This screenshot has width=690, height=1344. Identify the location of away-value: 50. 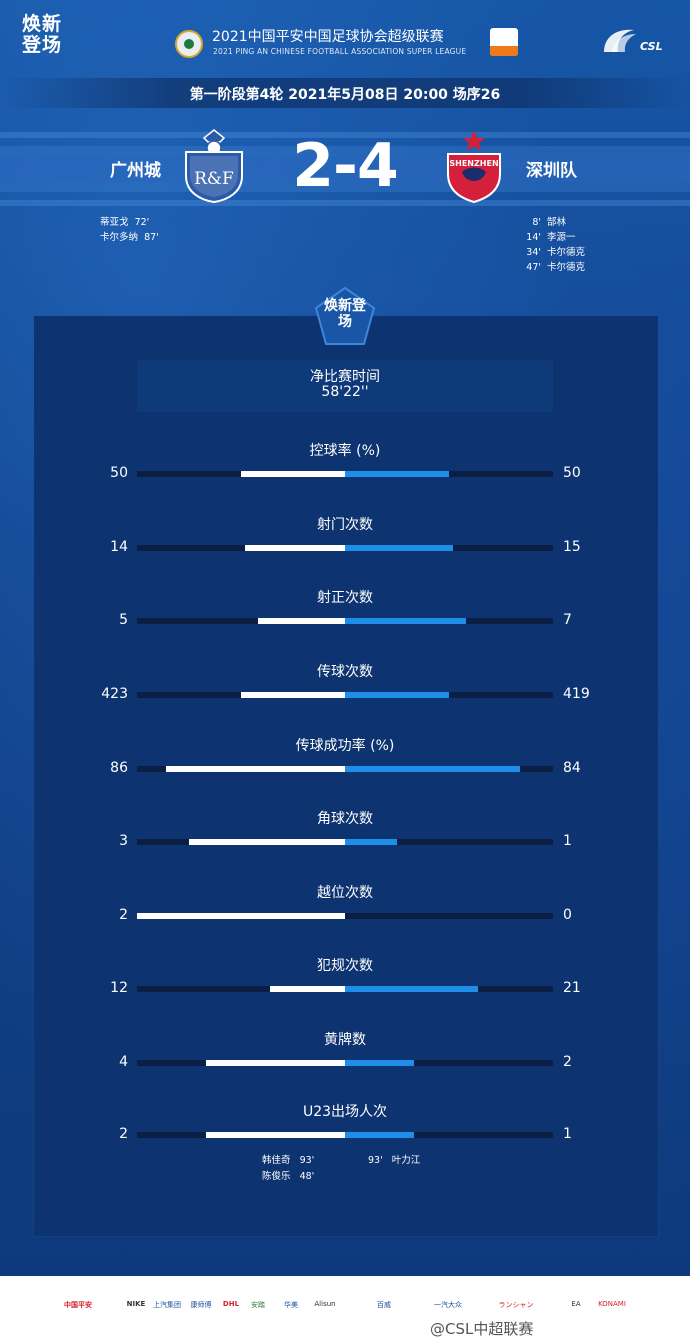
(572, 473).